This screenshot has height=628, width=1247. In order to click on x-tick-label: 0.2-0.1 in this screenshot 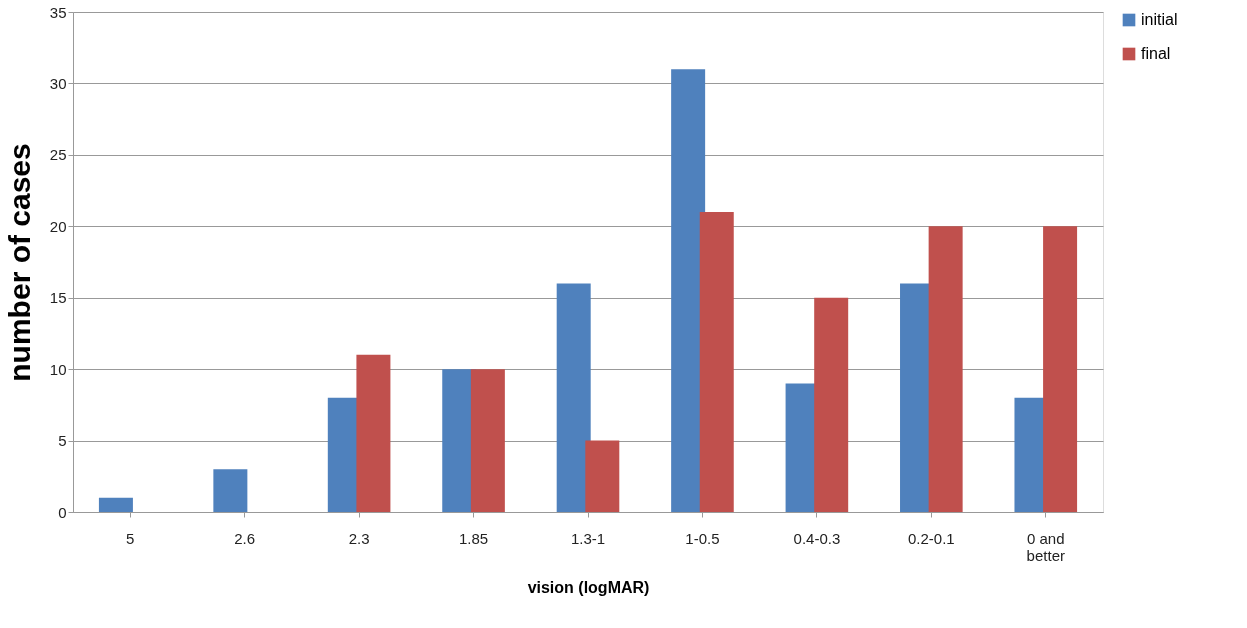, I will do `click(931, 538)`.